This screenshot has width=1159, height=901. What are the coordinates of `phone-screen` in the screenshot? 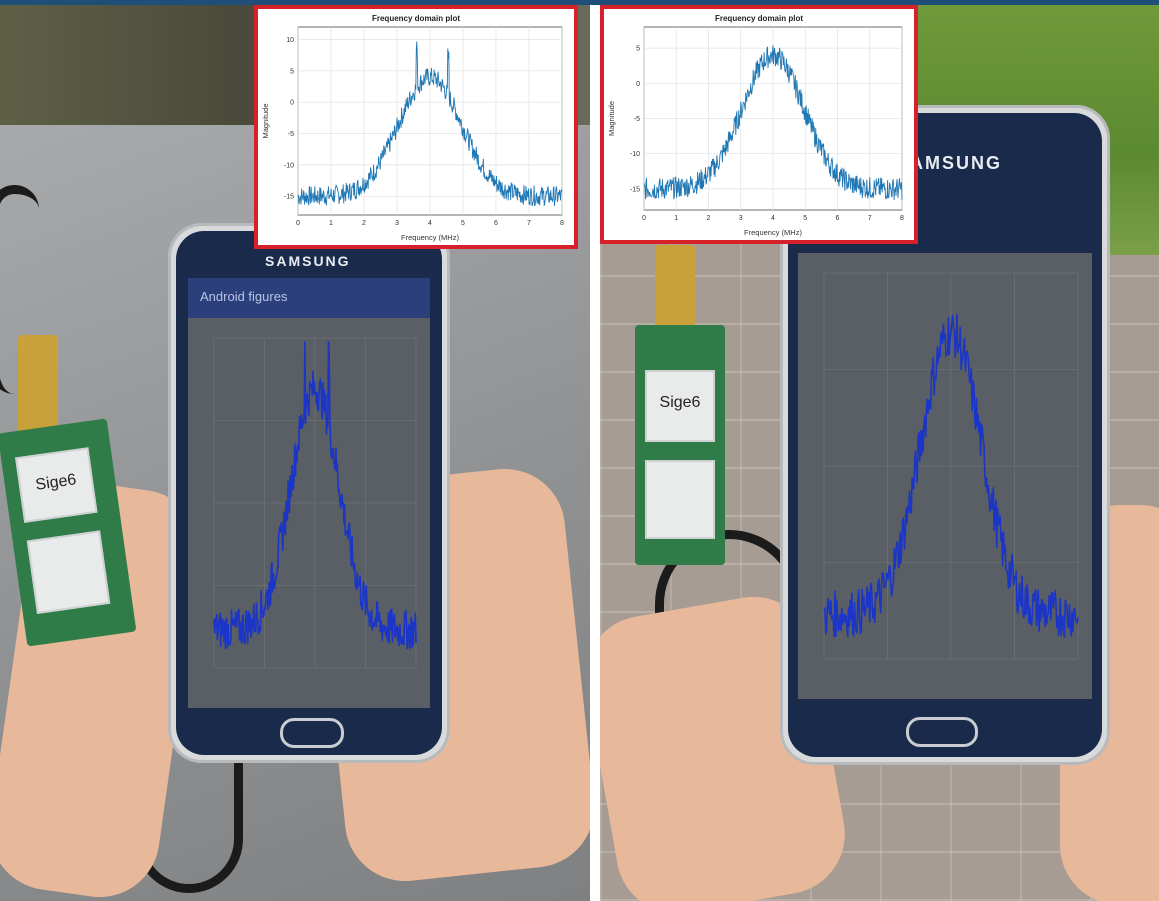 It's located at (945, 476).